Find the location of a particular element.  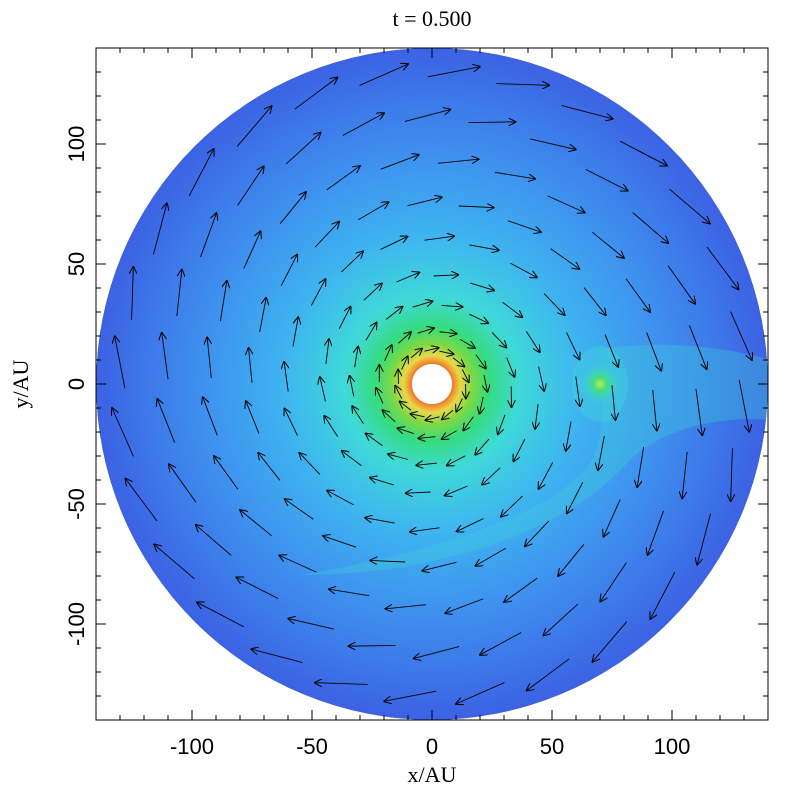

x-tick-label: 100 is located at coordinates (672, 746).